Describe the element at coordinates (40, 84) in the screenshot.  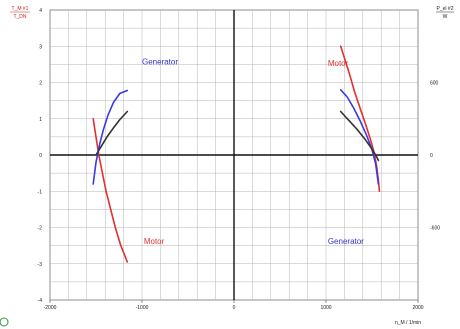
I see `y-tick-label: 2` at that location.